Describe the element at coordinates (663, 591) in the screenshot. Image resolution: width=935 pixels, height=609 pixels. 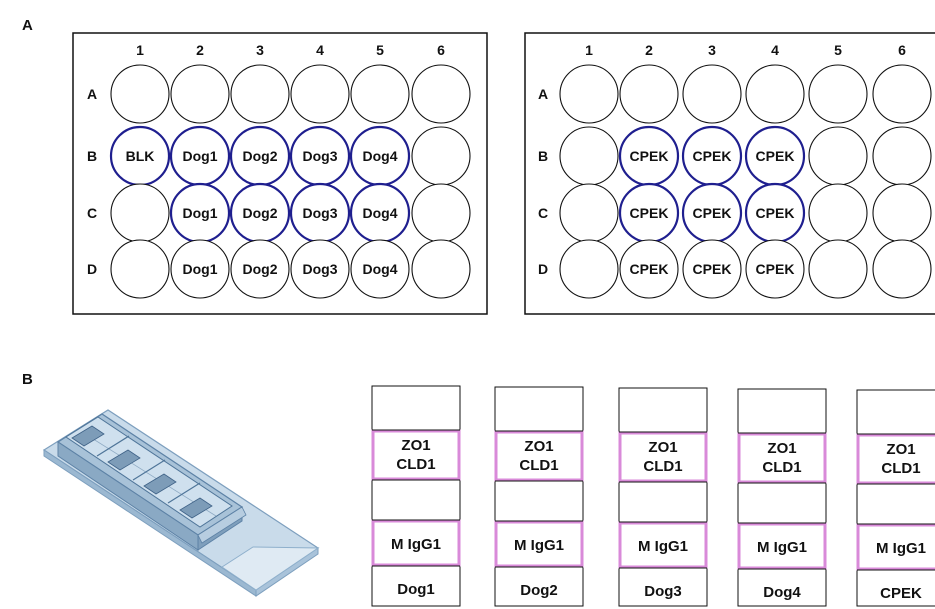
I see `sample-label: Dog3` at that location.